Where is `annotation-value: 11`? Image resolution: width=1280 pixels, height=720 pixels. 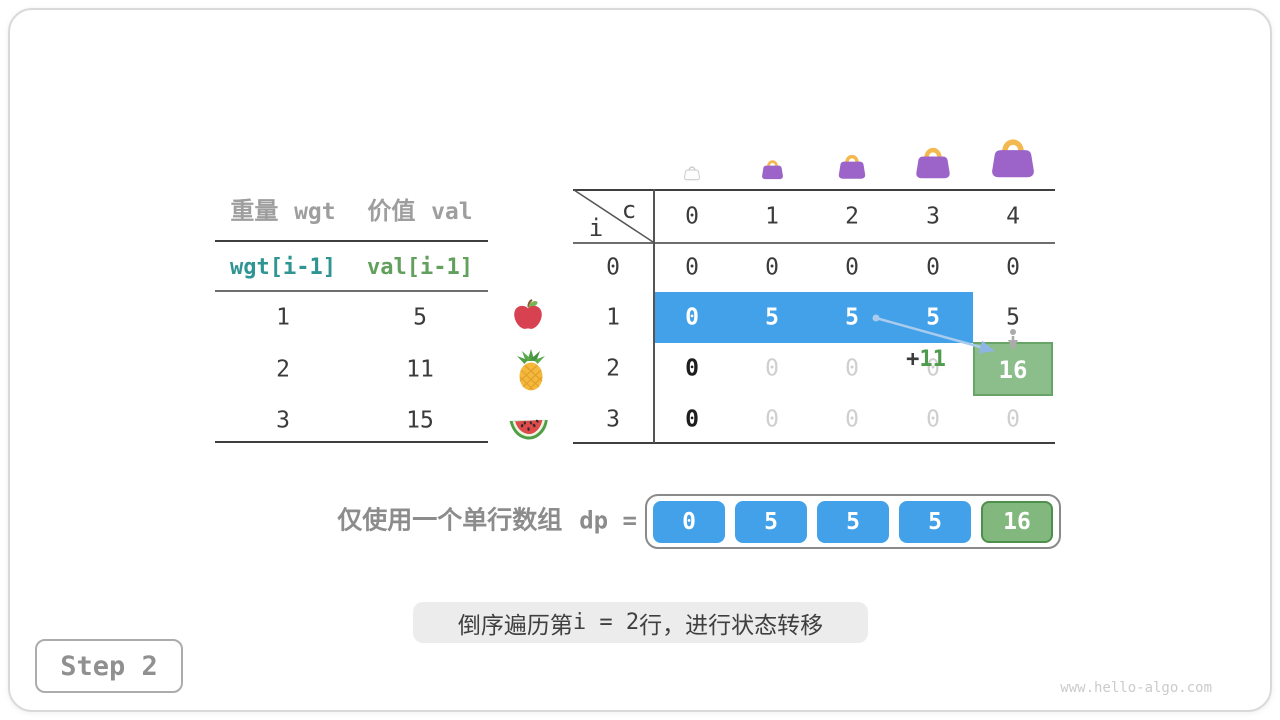 annotation-value: 11 is located at coordinates (932, 359).